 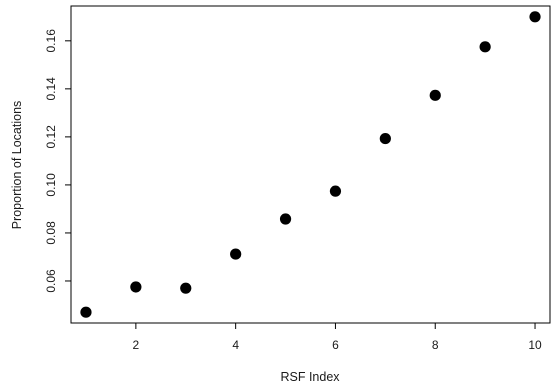 What do you see at coordinates (51, 137) in the screenshot?
I see `y-tick-label: 0.12` at bounding box center [51, 137].